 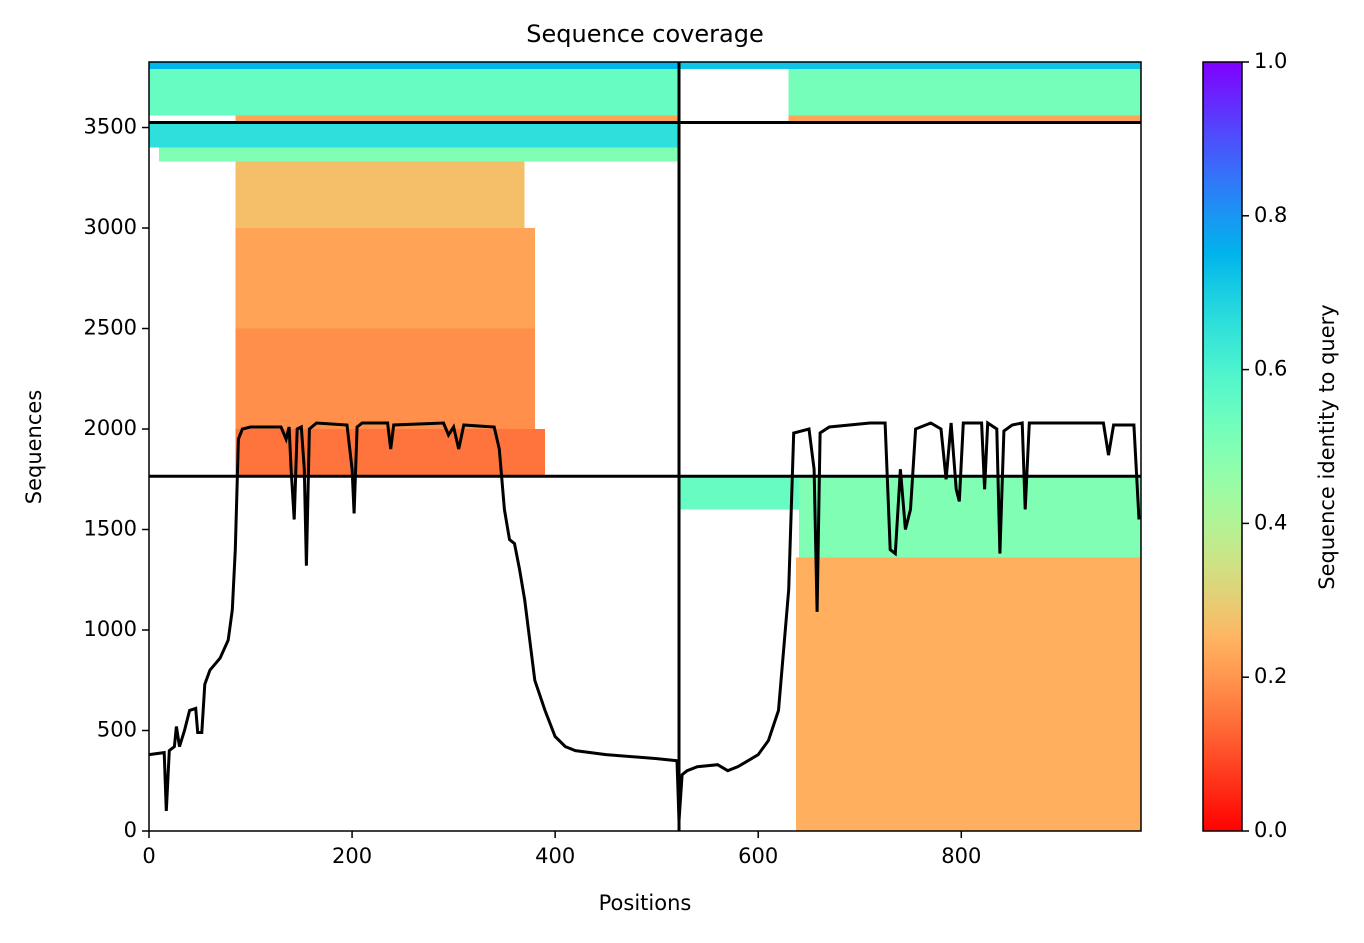 I want to click on x-tick-label: 0, so click(x=148, y=856).